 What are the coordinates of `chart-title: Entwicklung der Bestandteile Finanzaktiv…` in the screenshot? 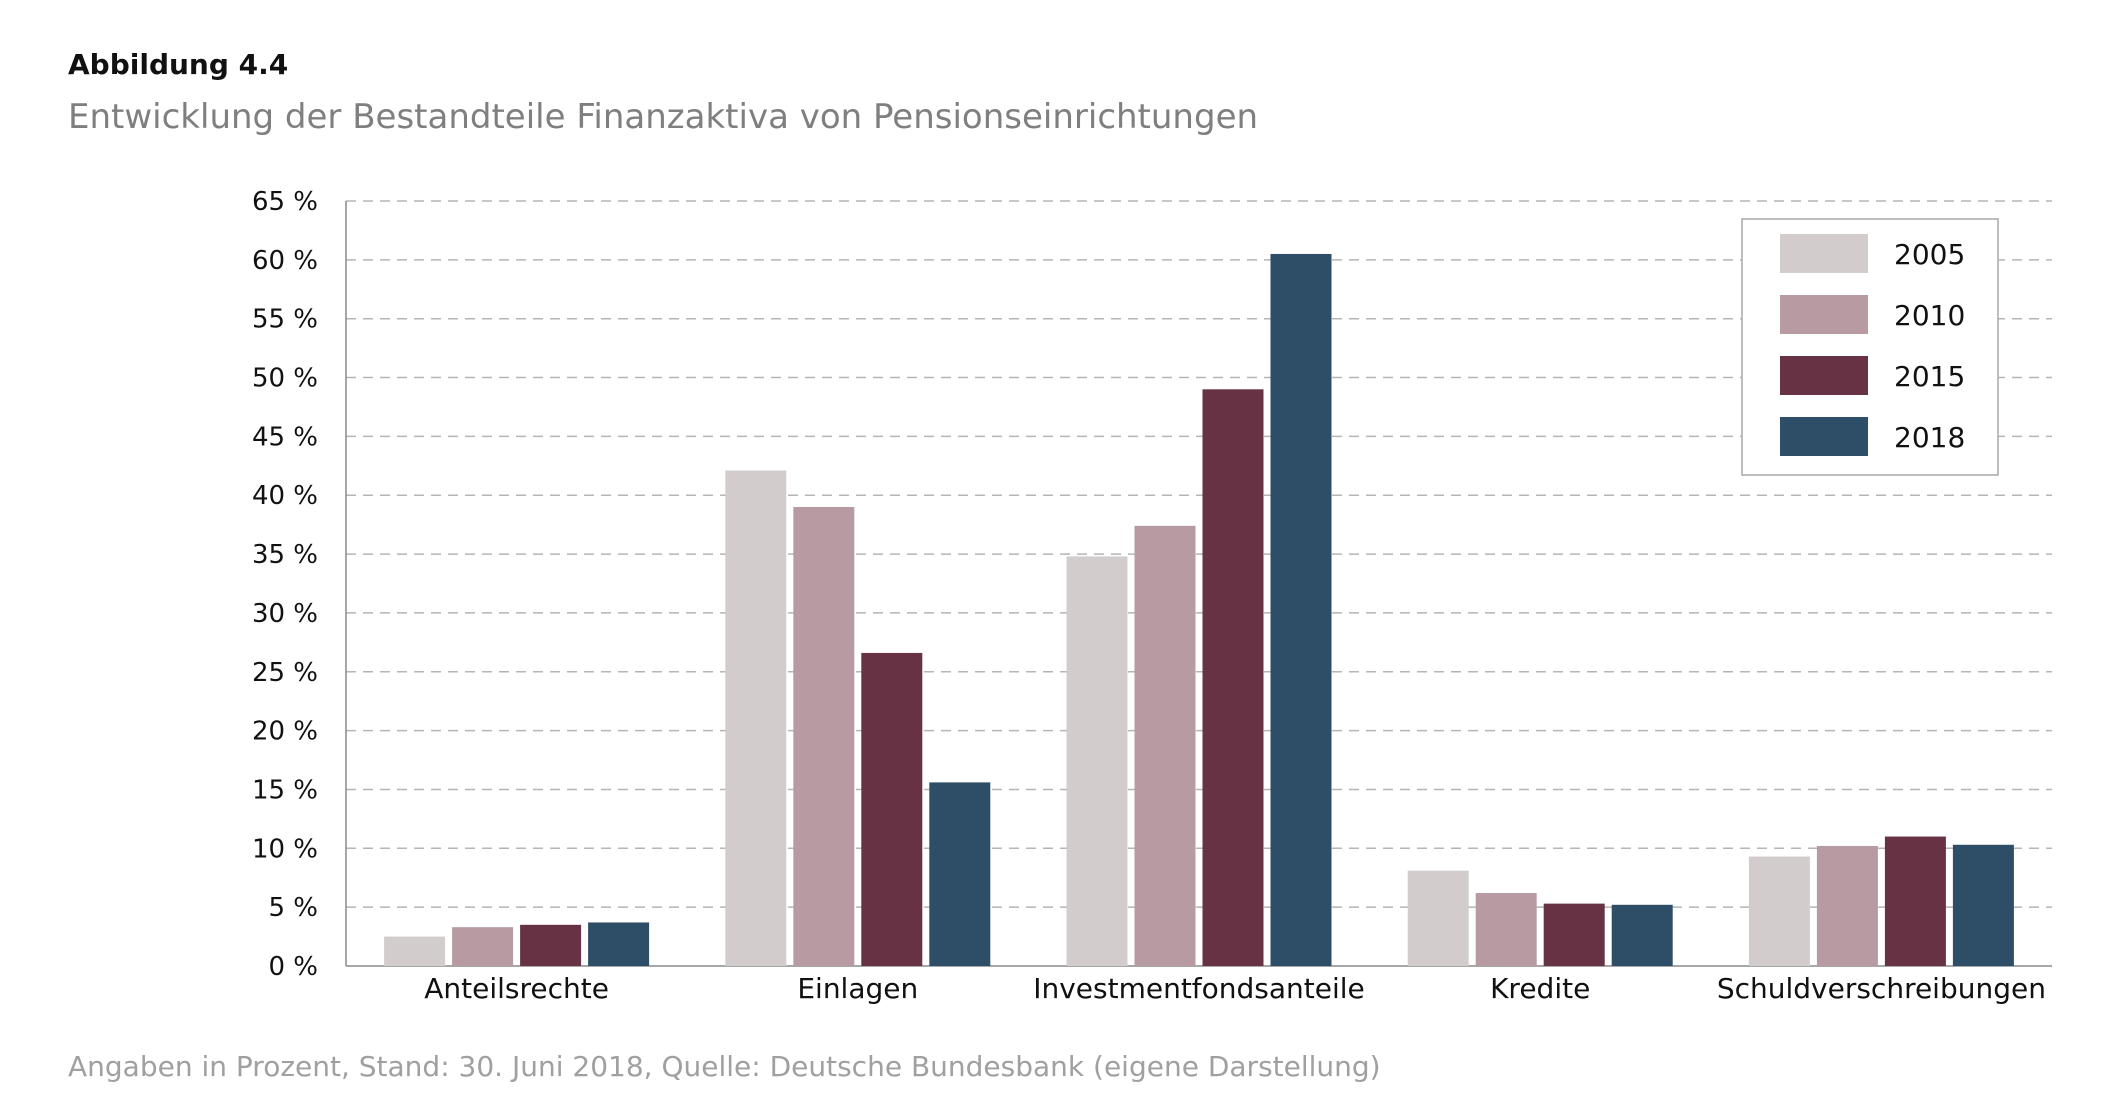 It's located at (663, 117).